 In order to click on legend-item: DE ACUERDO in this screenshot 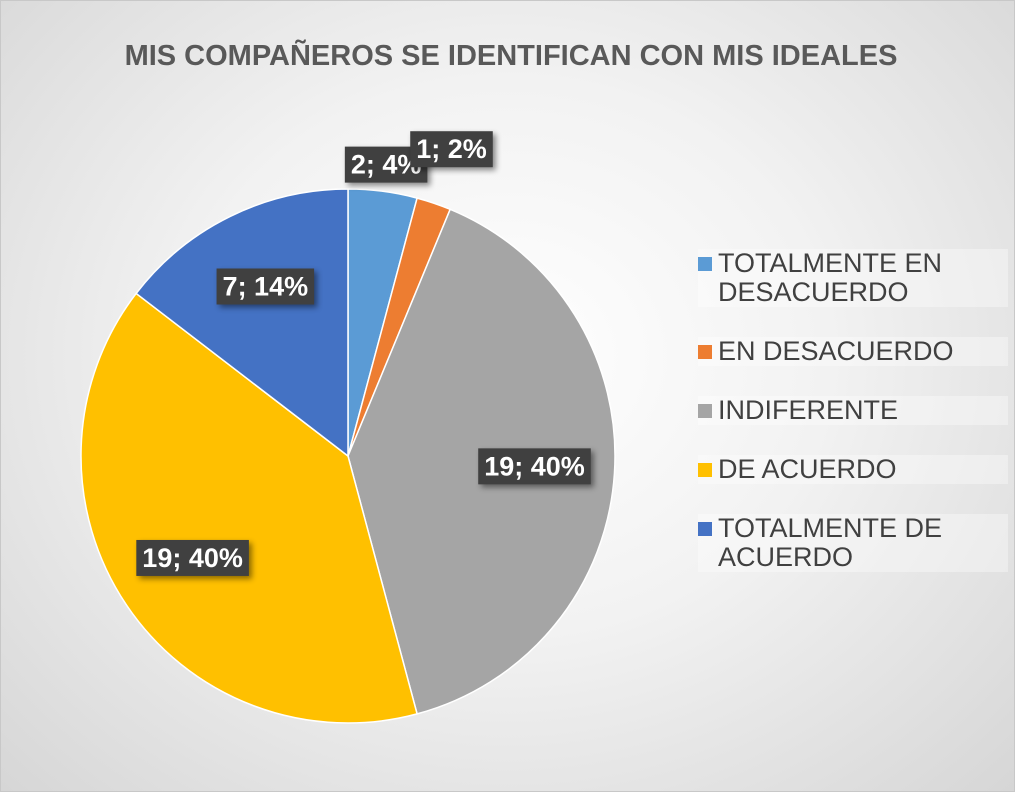, I will do `click(853, 469)`.